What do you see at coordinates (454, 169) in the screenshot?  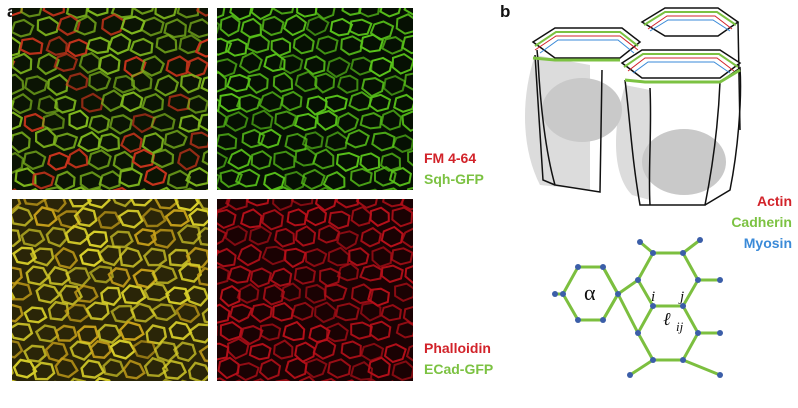 I see `legend-top: FM 4-64 Sqh-GFP` at bounding box center [454, 169].